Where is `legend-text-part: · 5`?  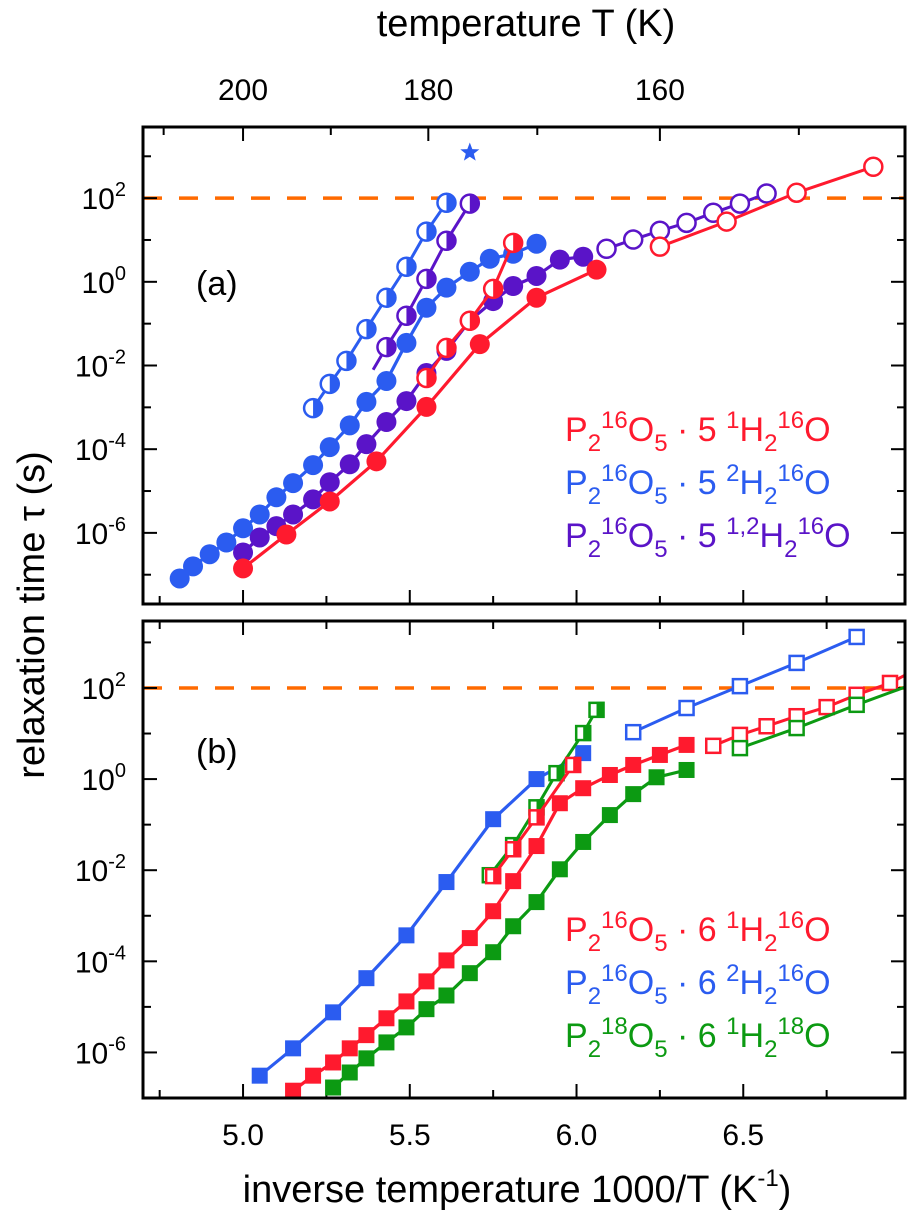 legend-text-part: · 5 is located at coordinates (697, 536).